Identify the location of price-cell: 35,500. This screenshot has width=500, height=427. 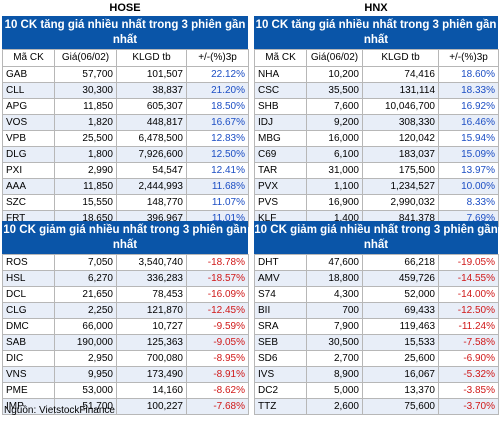
(334, 90).